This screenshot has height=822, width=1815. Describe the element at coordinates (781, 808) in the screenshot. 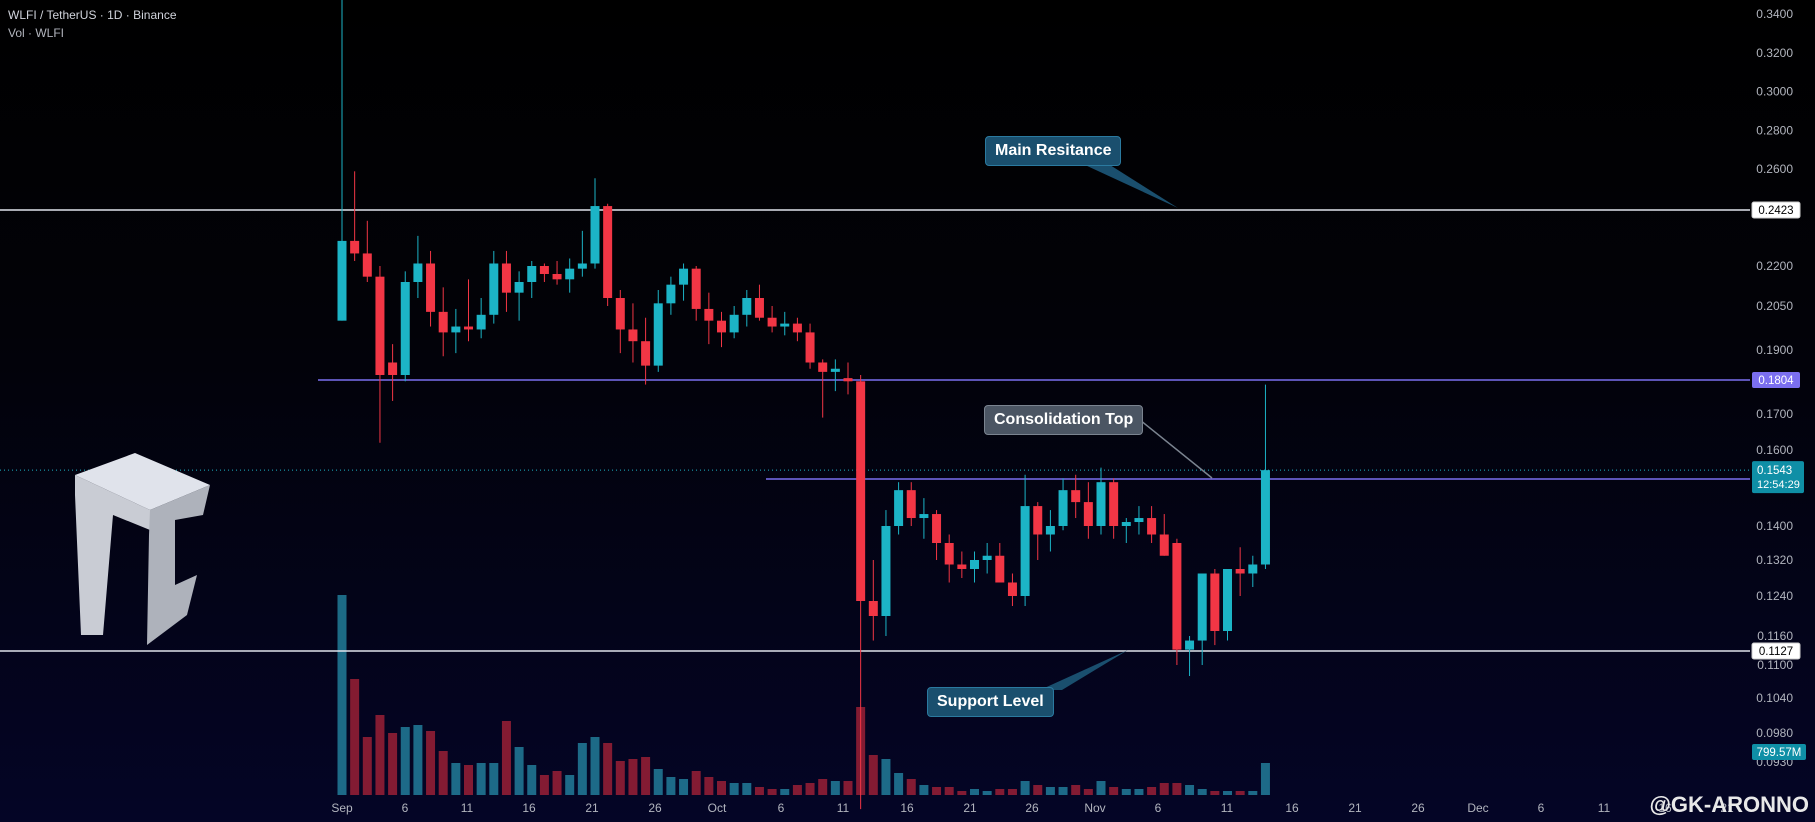

I see `time-tick-label: 6` at that location.